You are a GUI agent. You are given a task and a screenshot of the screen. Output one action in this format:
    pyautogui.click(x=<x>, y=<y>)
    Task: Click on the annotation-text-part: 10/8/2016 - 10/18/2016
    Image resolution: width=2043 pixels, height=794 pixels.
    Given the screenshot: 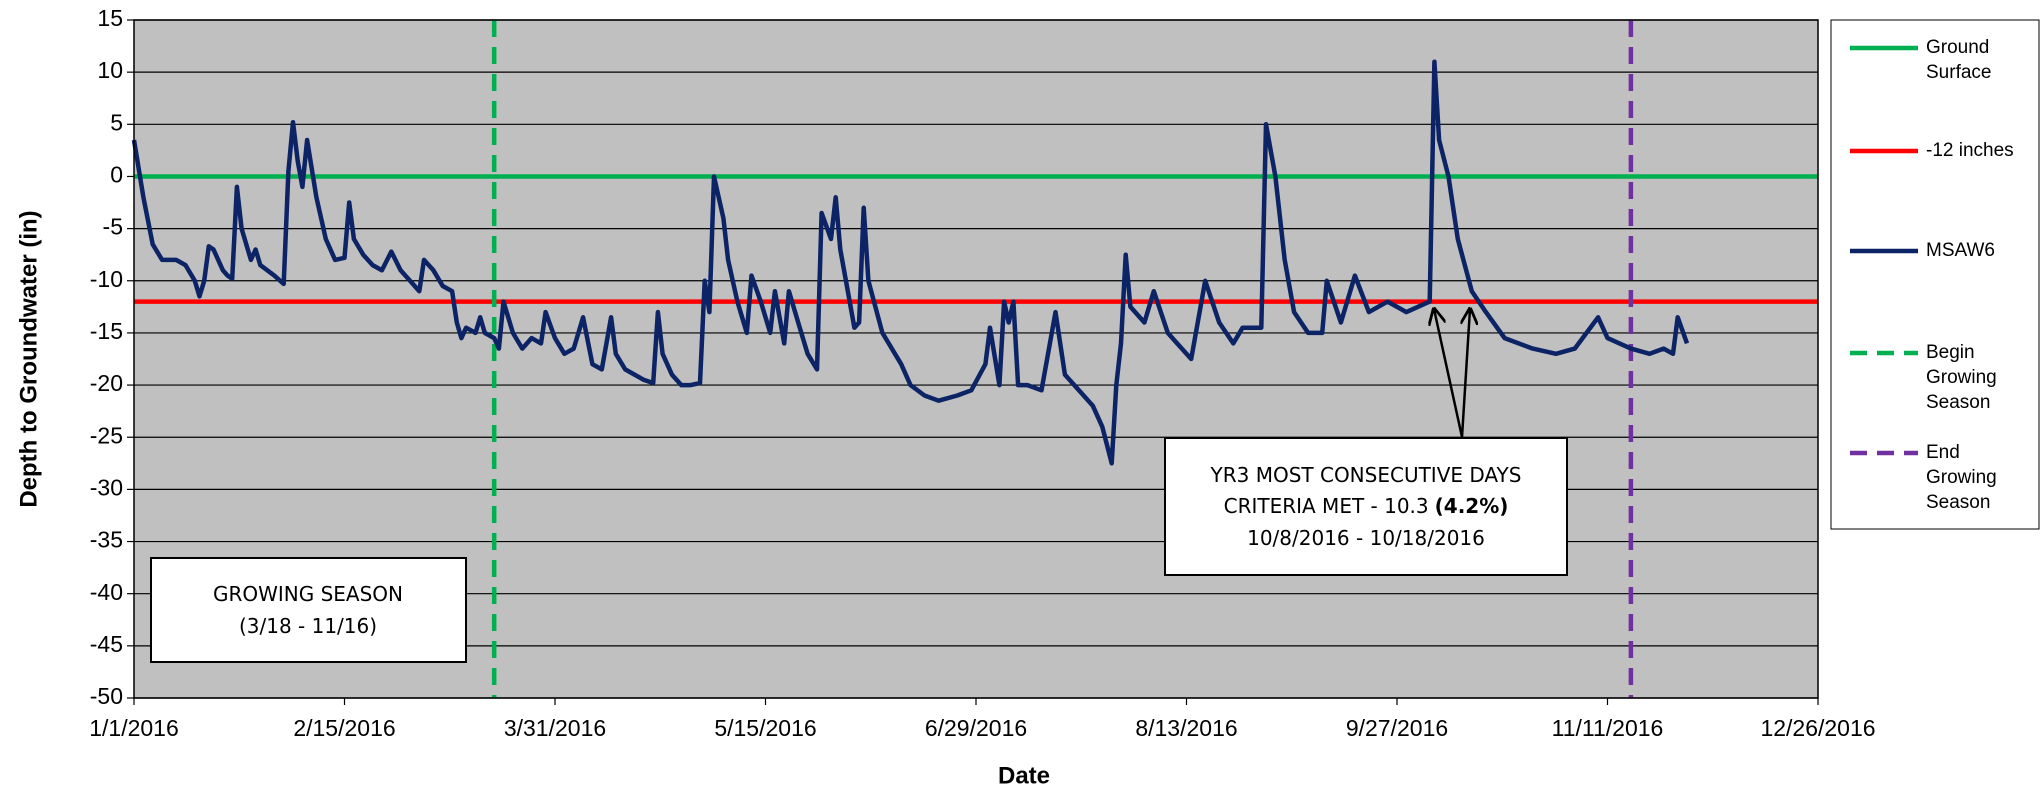 What is the action you would take?
    pyautogui.click(x=1366, y=538)
    